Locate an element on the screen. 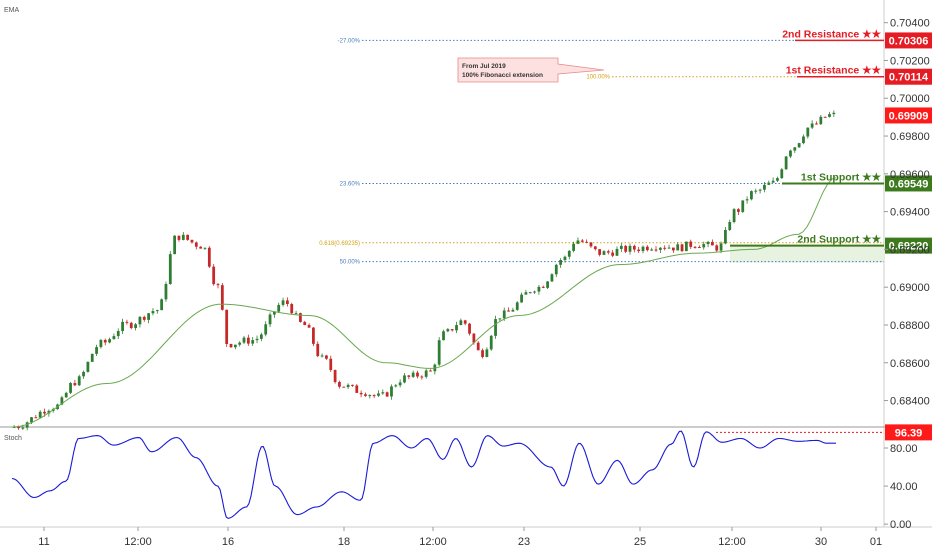  fib-label: -27.00% is located at coordinates (349, 41).